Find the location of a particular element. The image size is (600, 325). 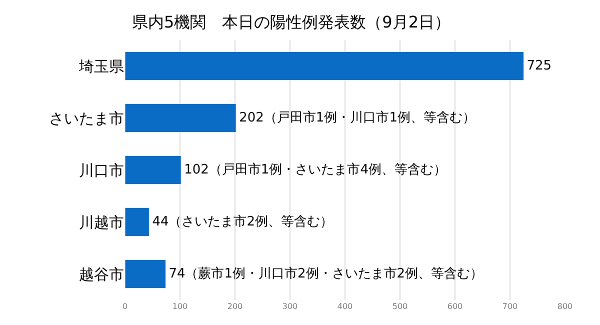

data-label: 74（蕨市1例・川口市2例・さいたま市2例、等含む） is located at coordinates (326, 274).